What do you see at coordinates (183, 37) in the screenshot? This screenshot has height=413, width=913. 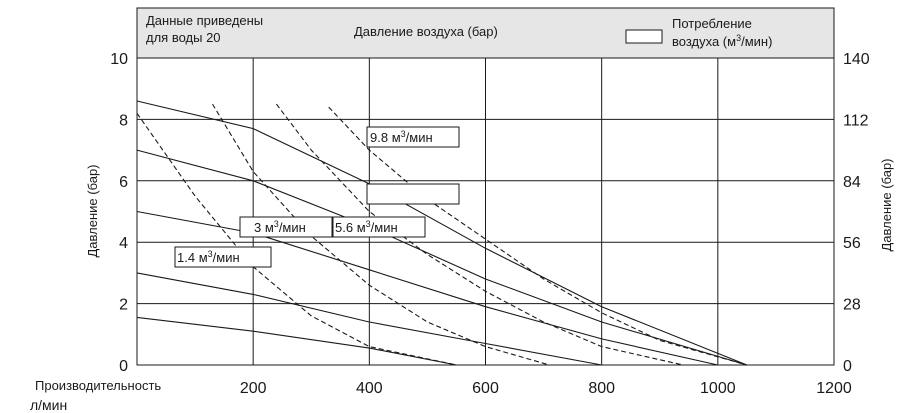 I see `header-note-line2: для воды 20` at bounding box center [183, 37].